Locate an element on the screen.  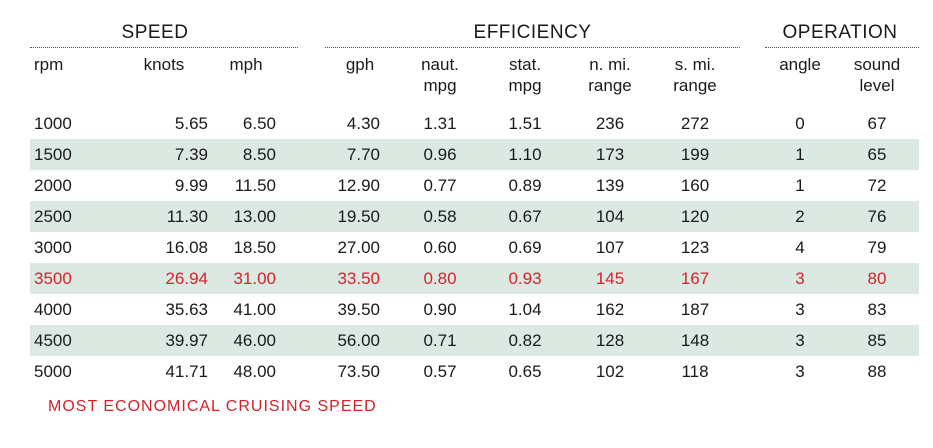
cell-smi-range: 272 is located at coordinates (695, 123).